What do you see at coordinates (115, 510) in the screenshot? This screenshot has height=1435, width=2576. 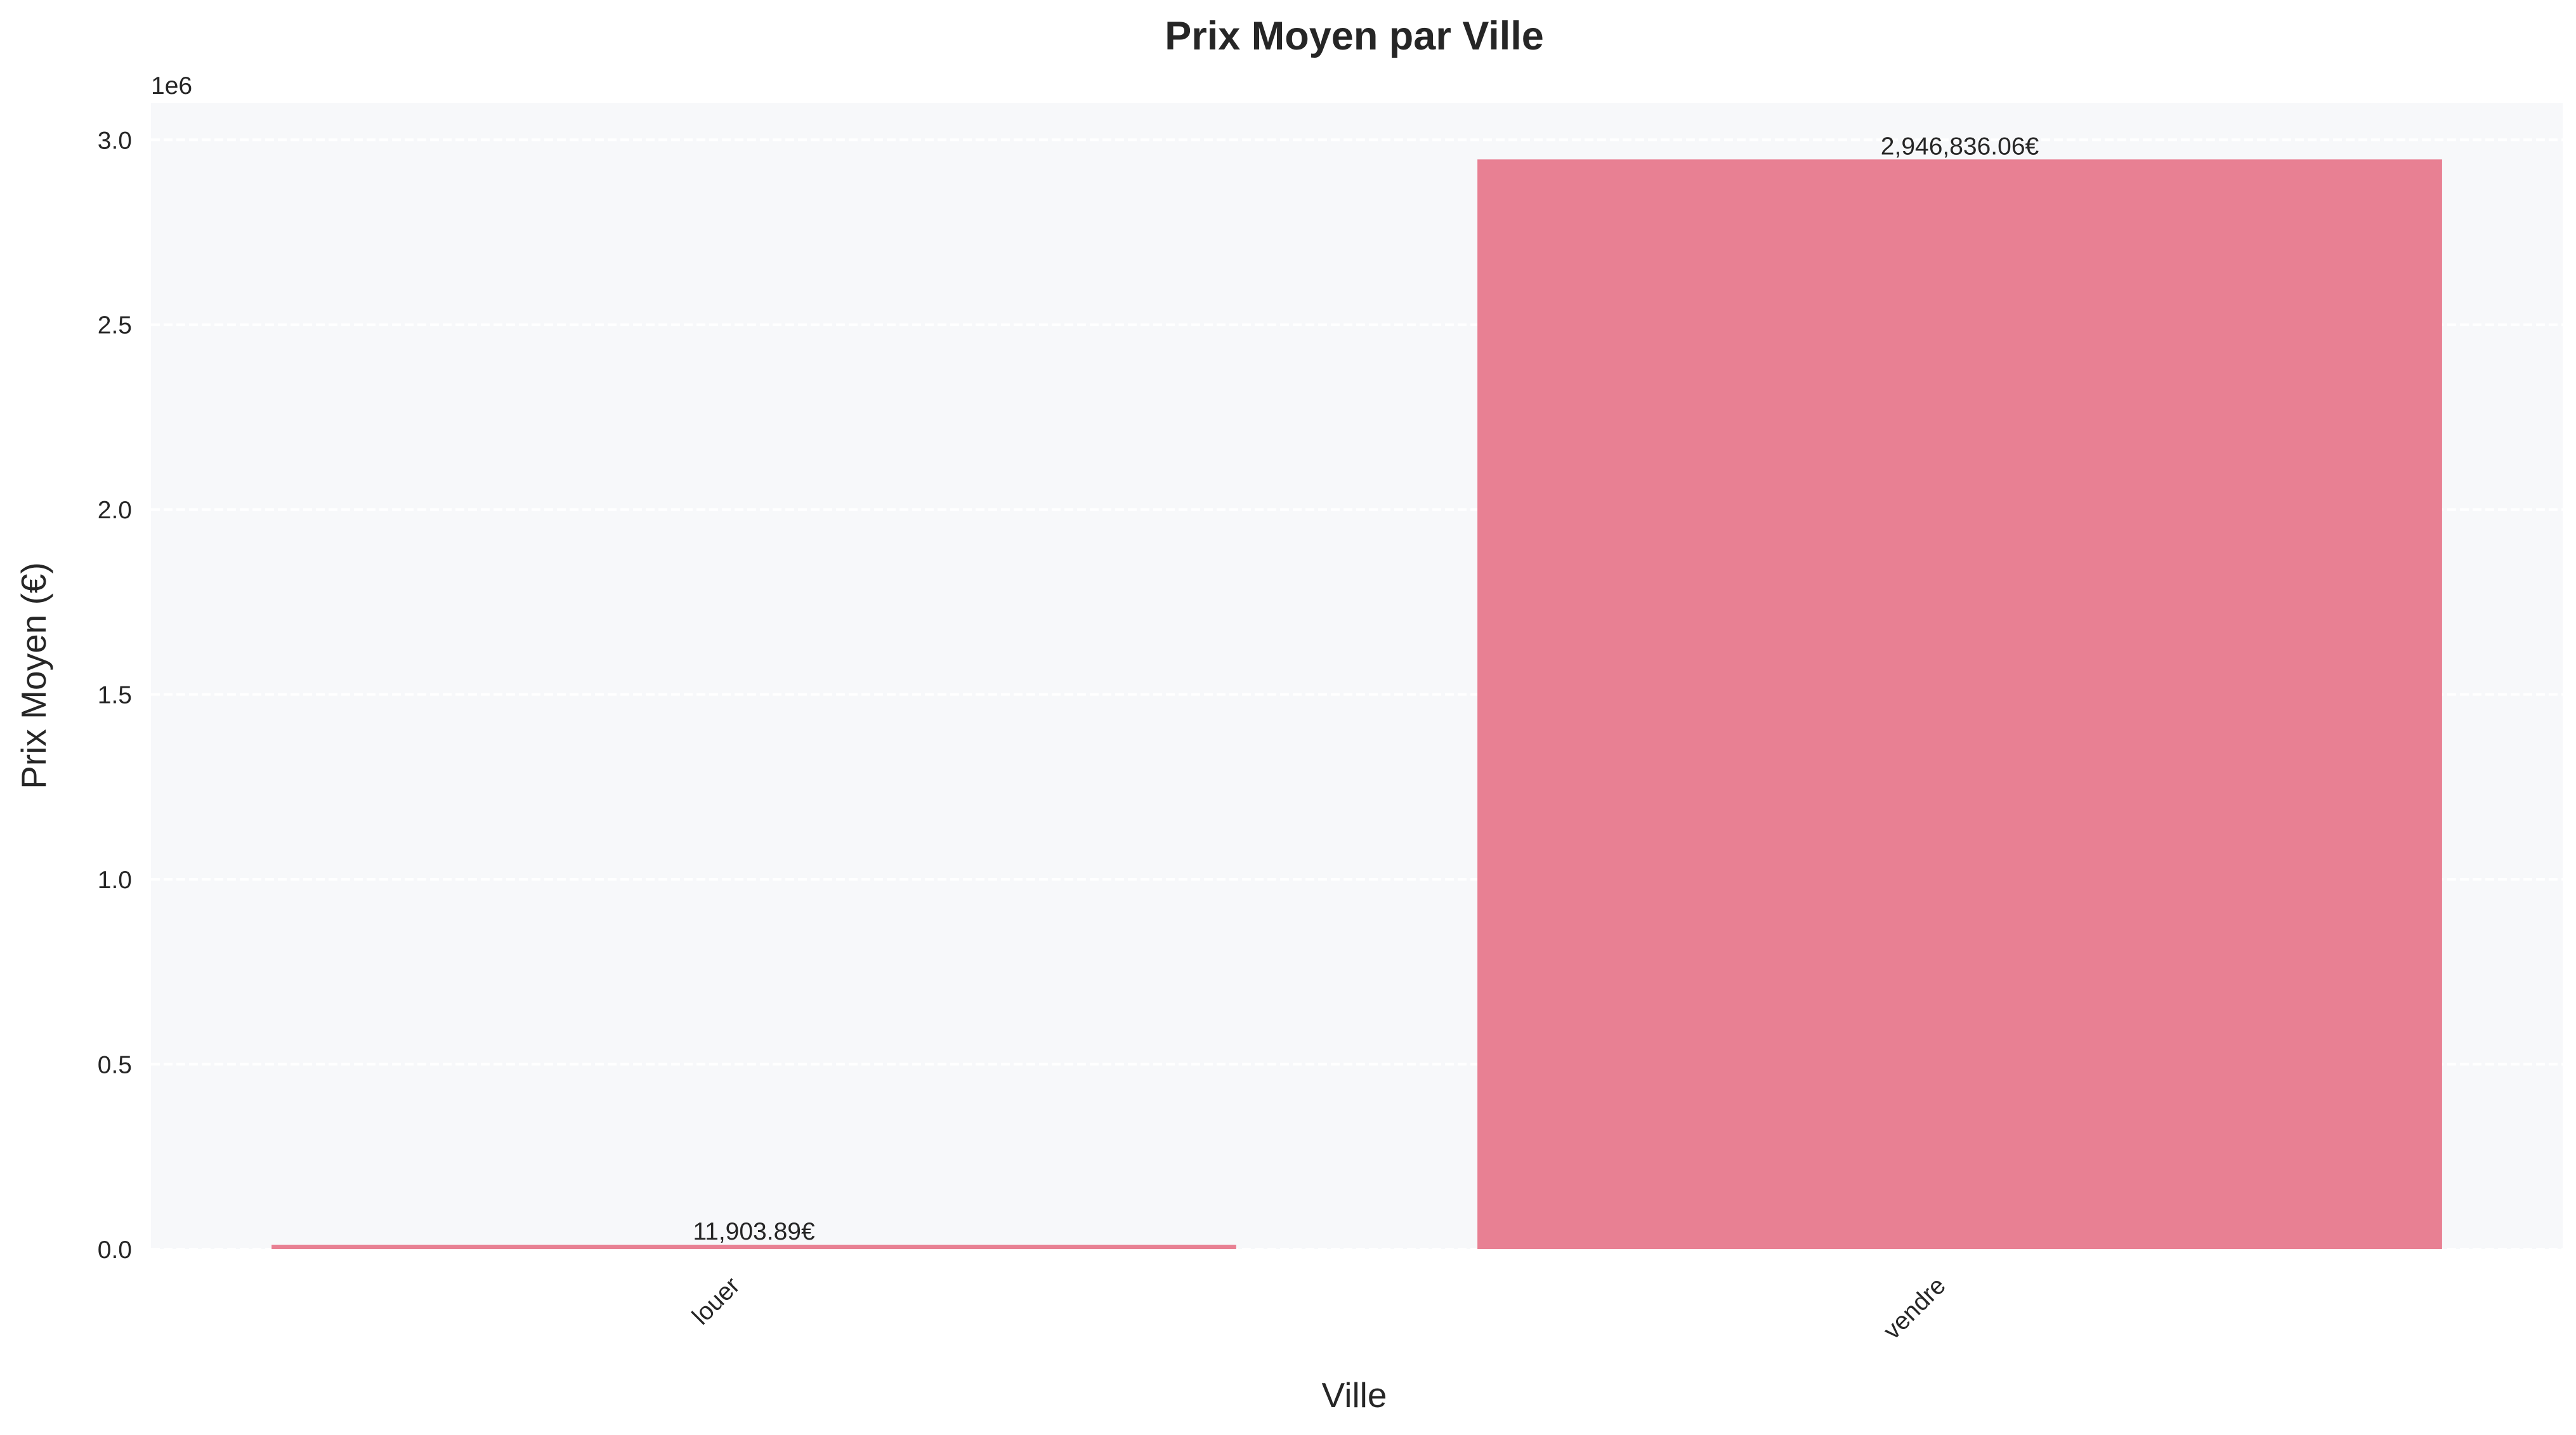 I see `y-tick-label: 2.0` at bounding box center [115, 510].